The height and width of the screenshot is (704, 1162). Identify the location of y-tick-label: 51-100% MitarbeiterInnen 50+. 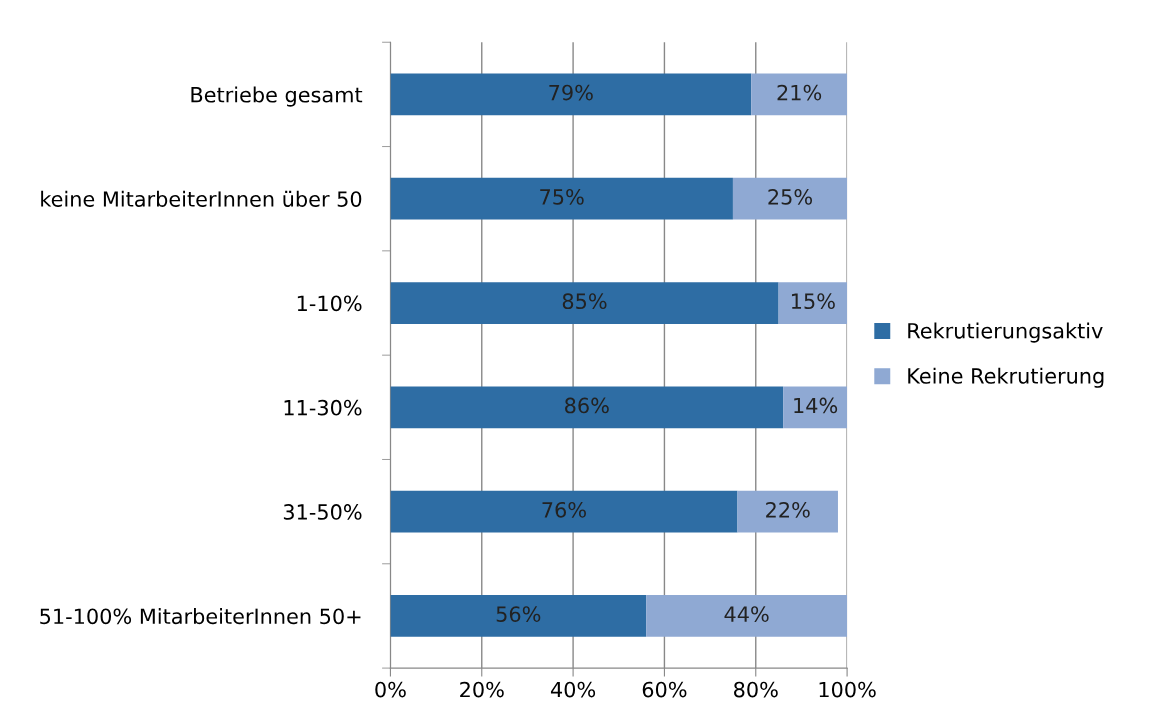
(200, 616).